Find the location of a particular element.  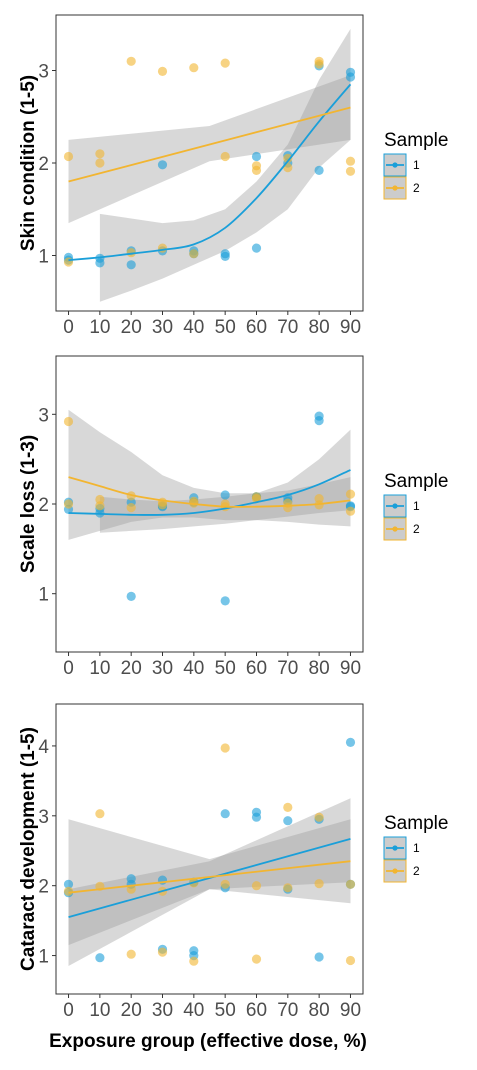

x-tick-label: 10 is located at coordinates (99, 1010).